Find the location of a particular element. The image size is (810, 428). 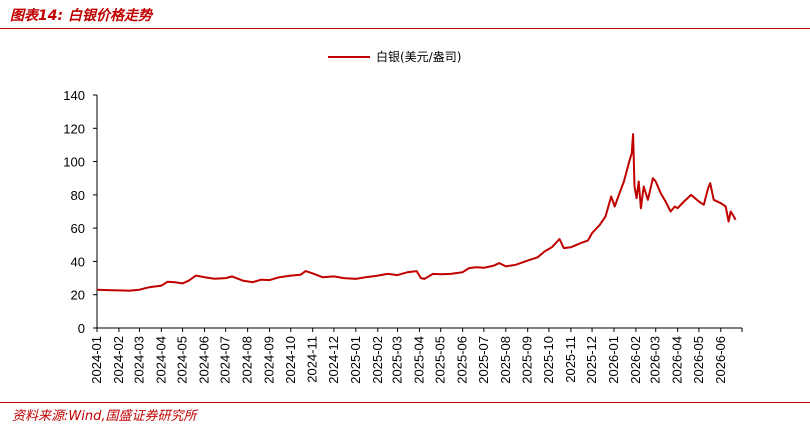

x-tick-label: 2026-05 is located at coordinates (698, 360).